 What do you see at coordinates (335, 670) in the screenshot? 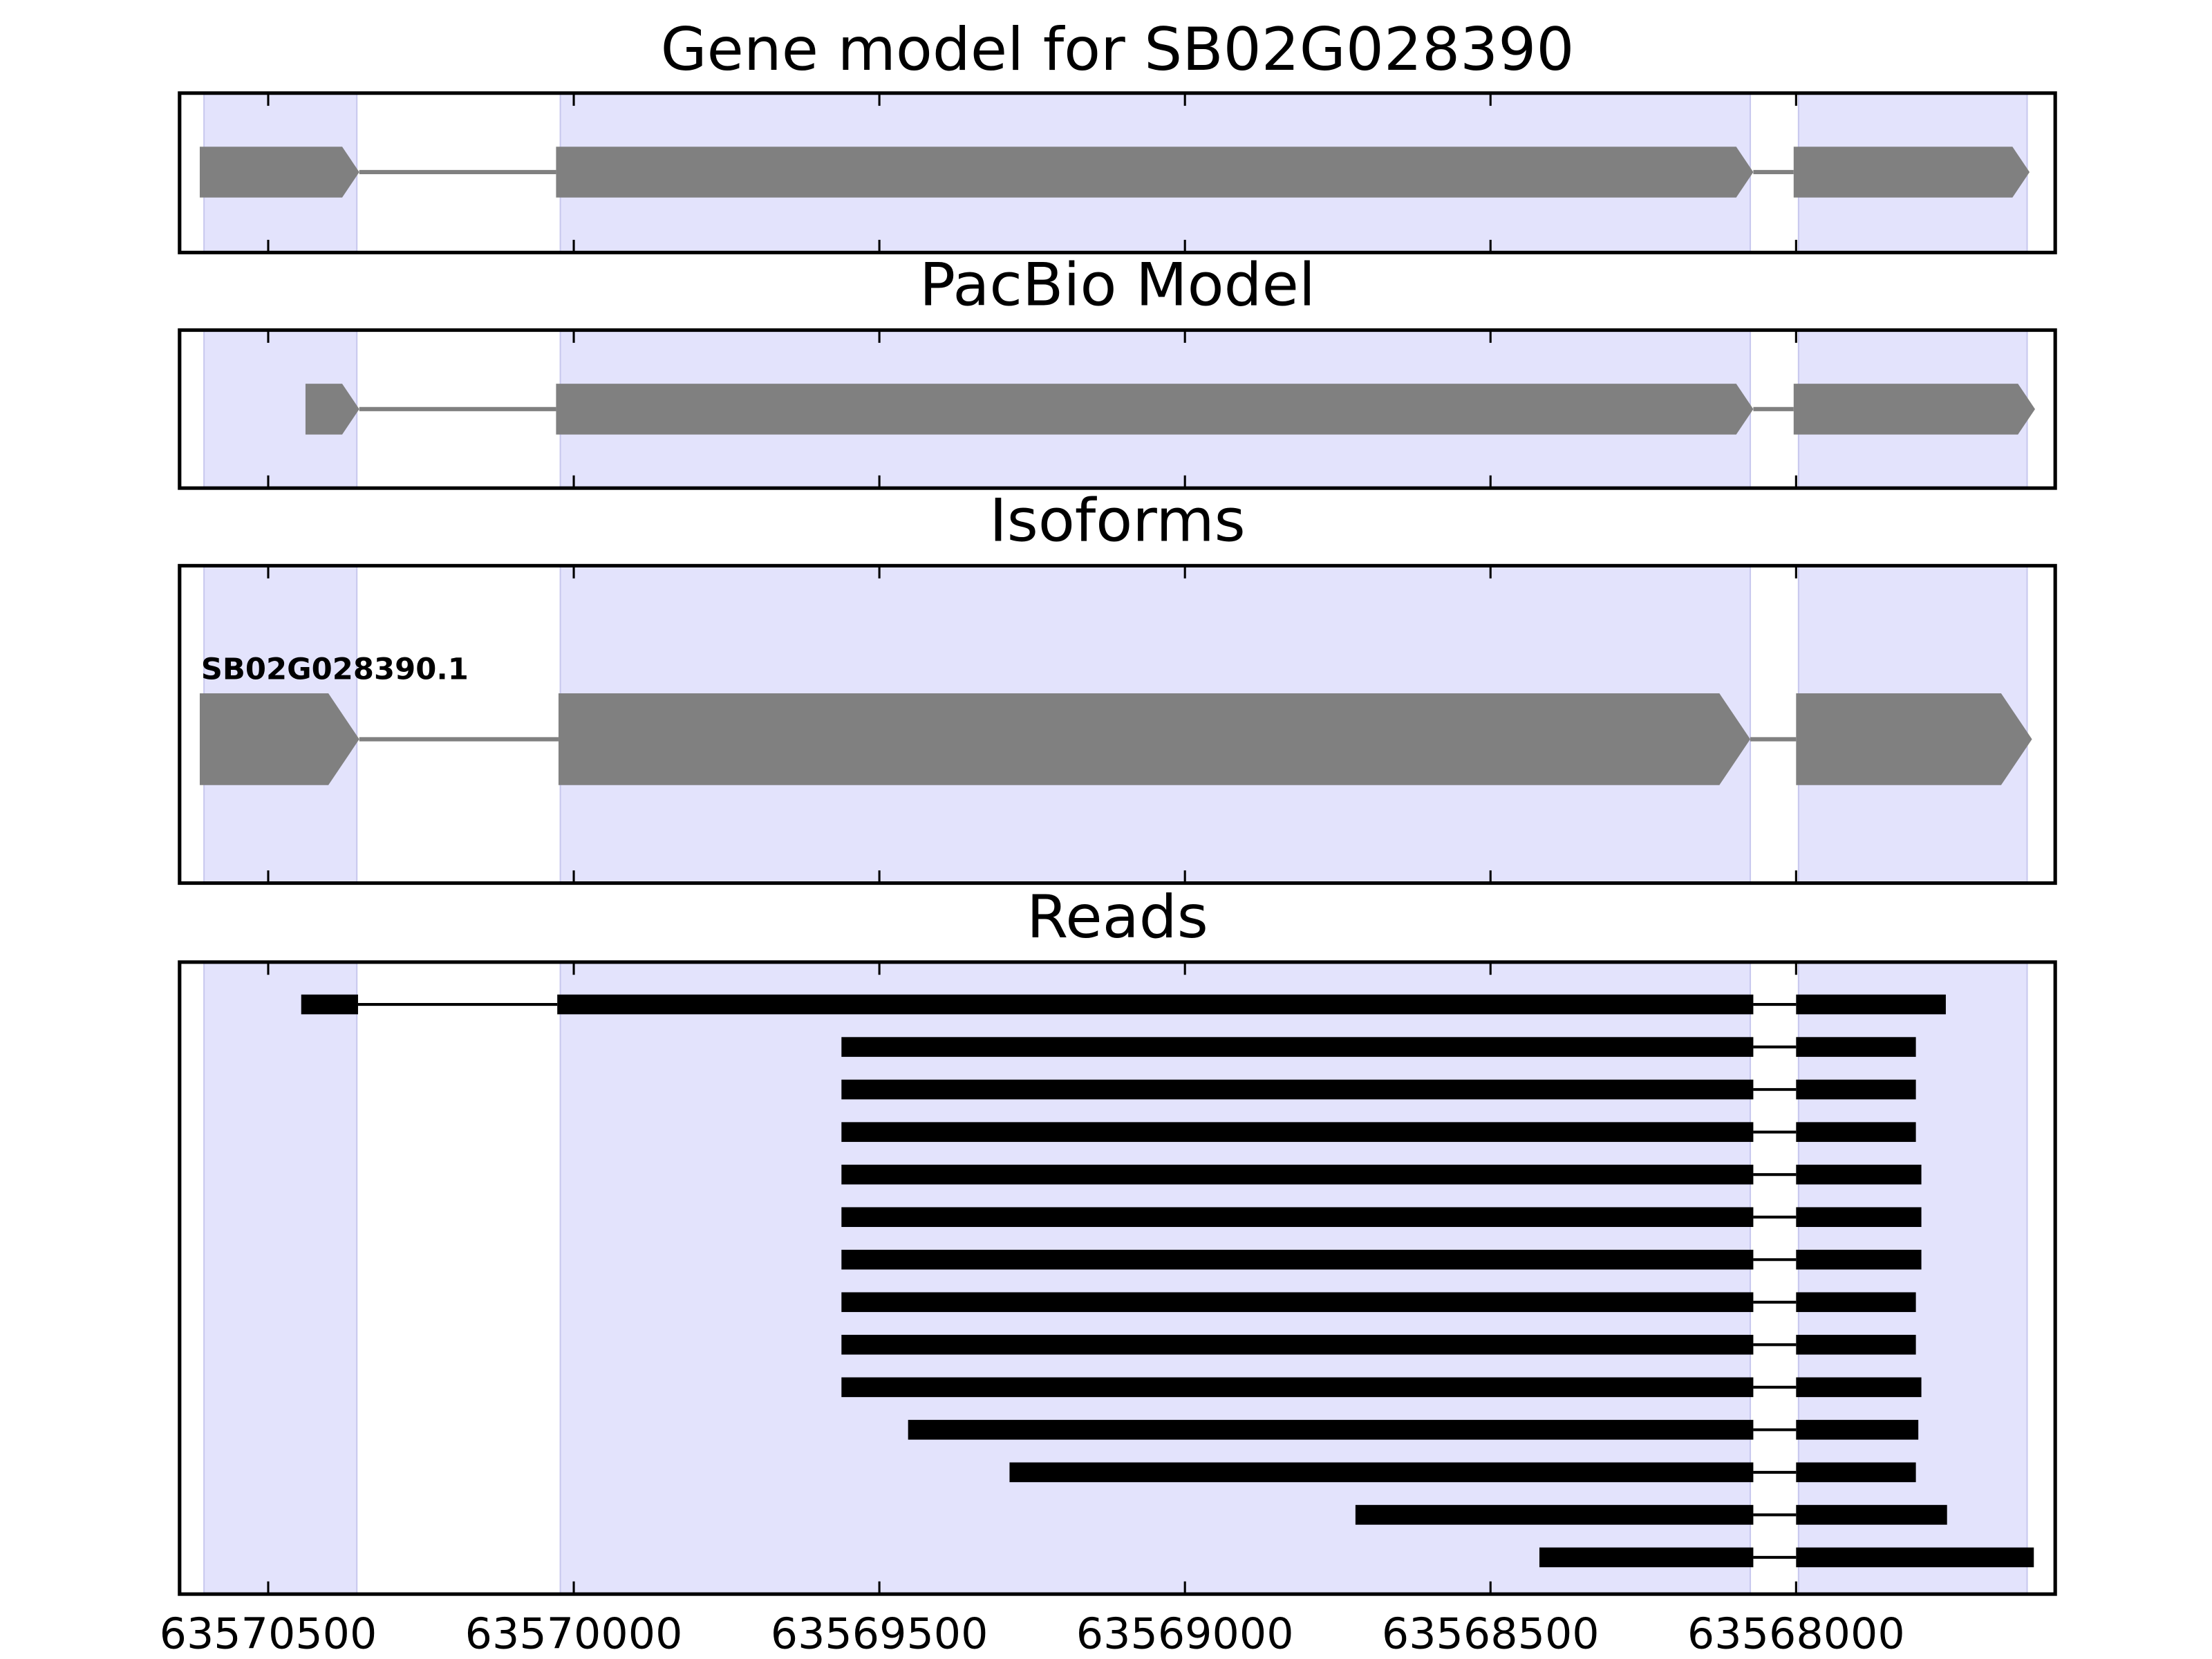
I see `isoform-label: SB02G028390.1` at bounding box center [335, 670].